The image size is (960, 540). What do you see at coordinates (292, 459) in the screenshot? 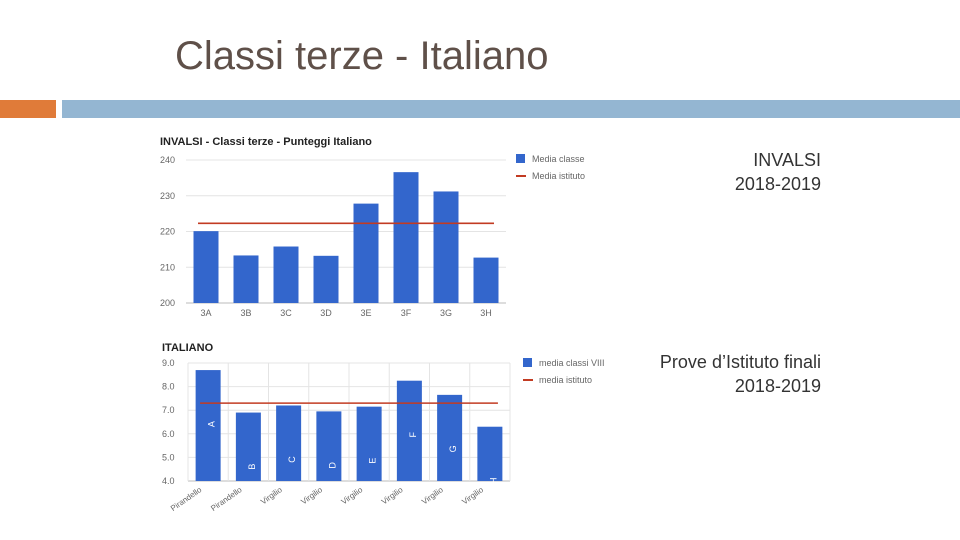
I see `bar-label: C` at bounding box center [292, 459].